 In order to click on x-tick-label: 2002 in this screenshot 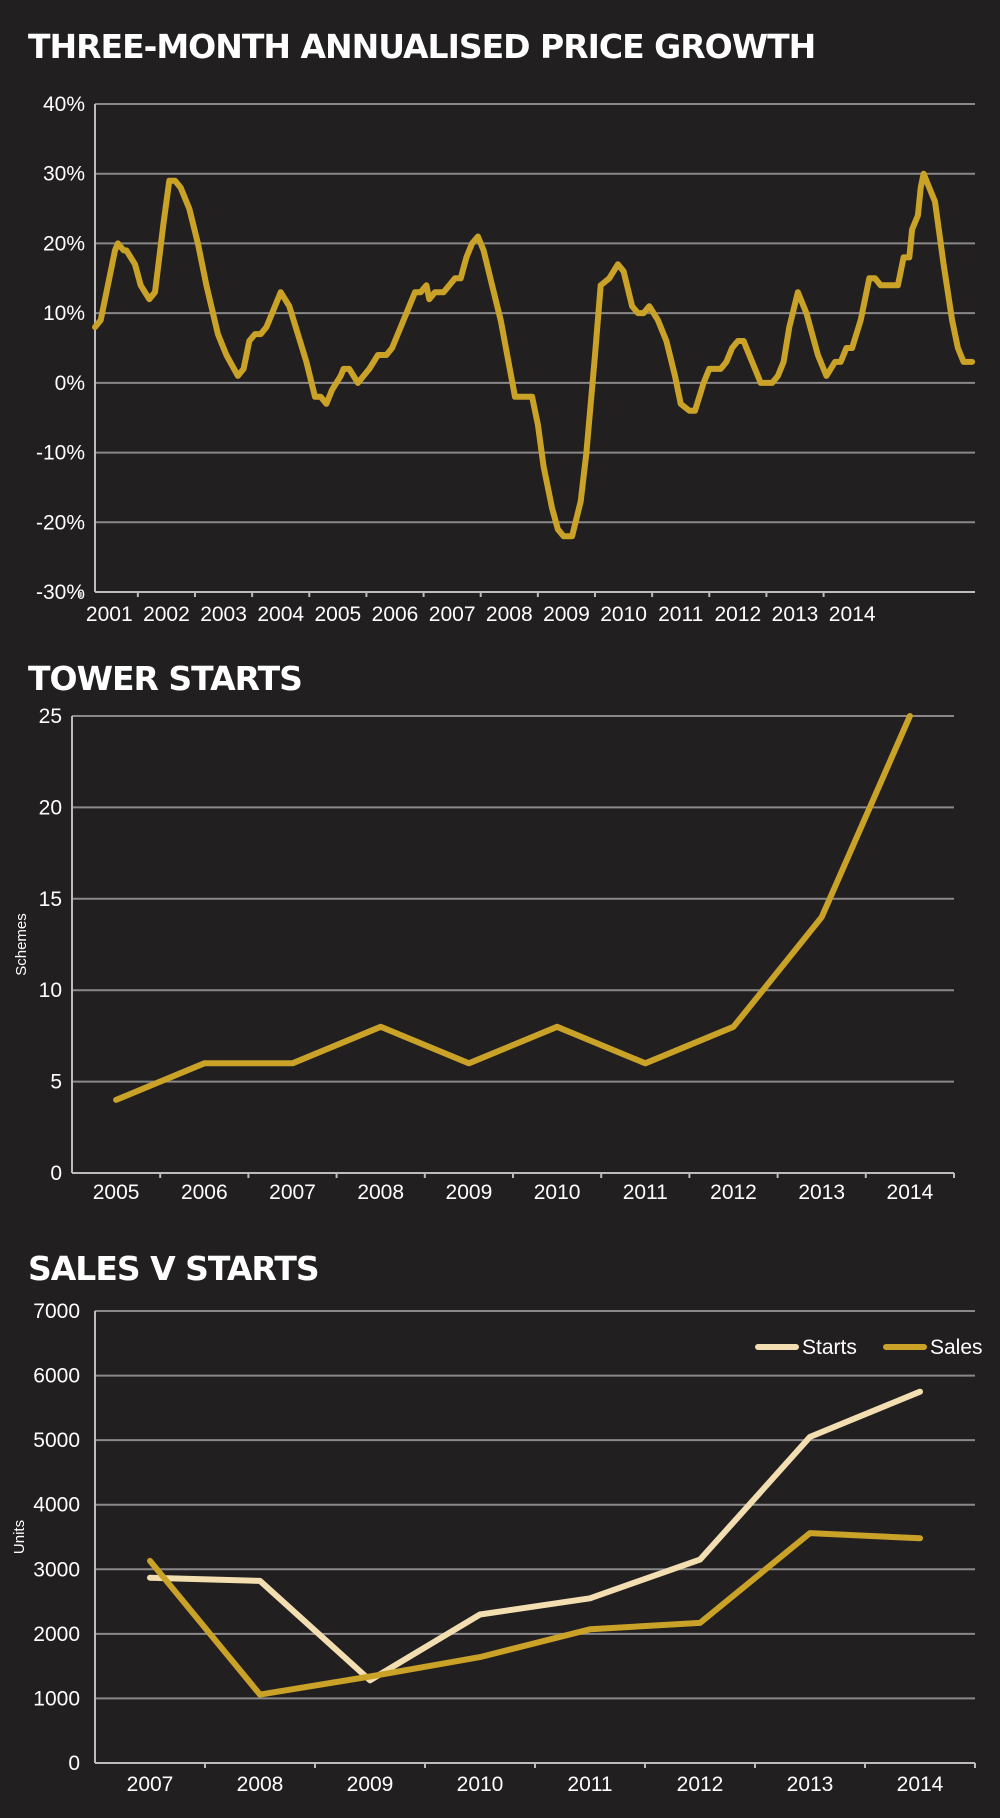, I will do `click(166, 614)`.